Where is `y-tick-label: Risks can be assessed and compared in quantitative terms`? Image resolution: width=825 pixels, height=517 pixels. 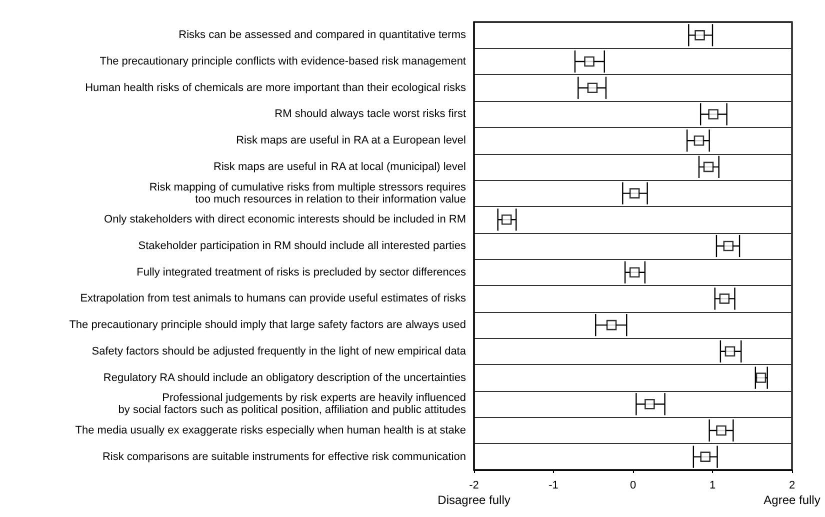
y-tick-label: Risks can be assessed and compared in quantitative terms is located at coordinates (322, 35).